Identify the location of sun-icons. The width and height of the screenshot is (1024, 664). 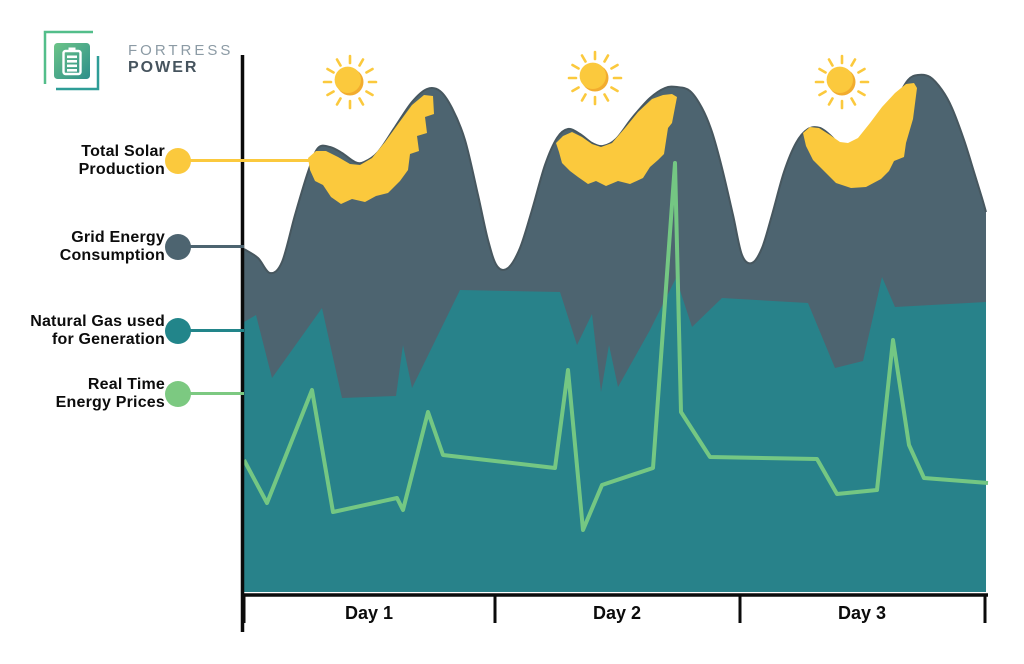
(596, 80).